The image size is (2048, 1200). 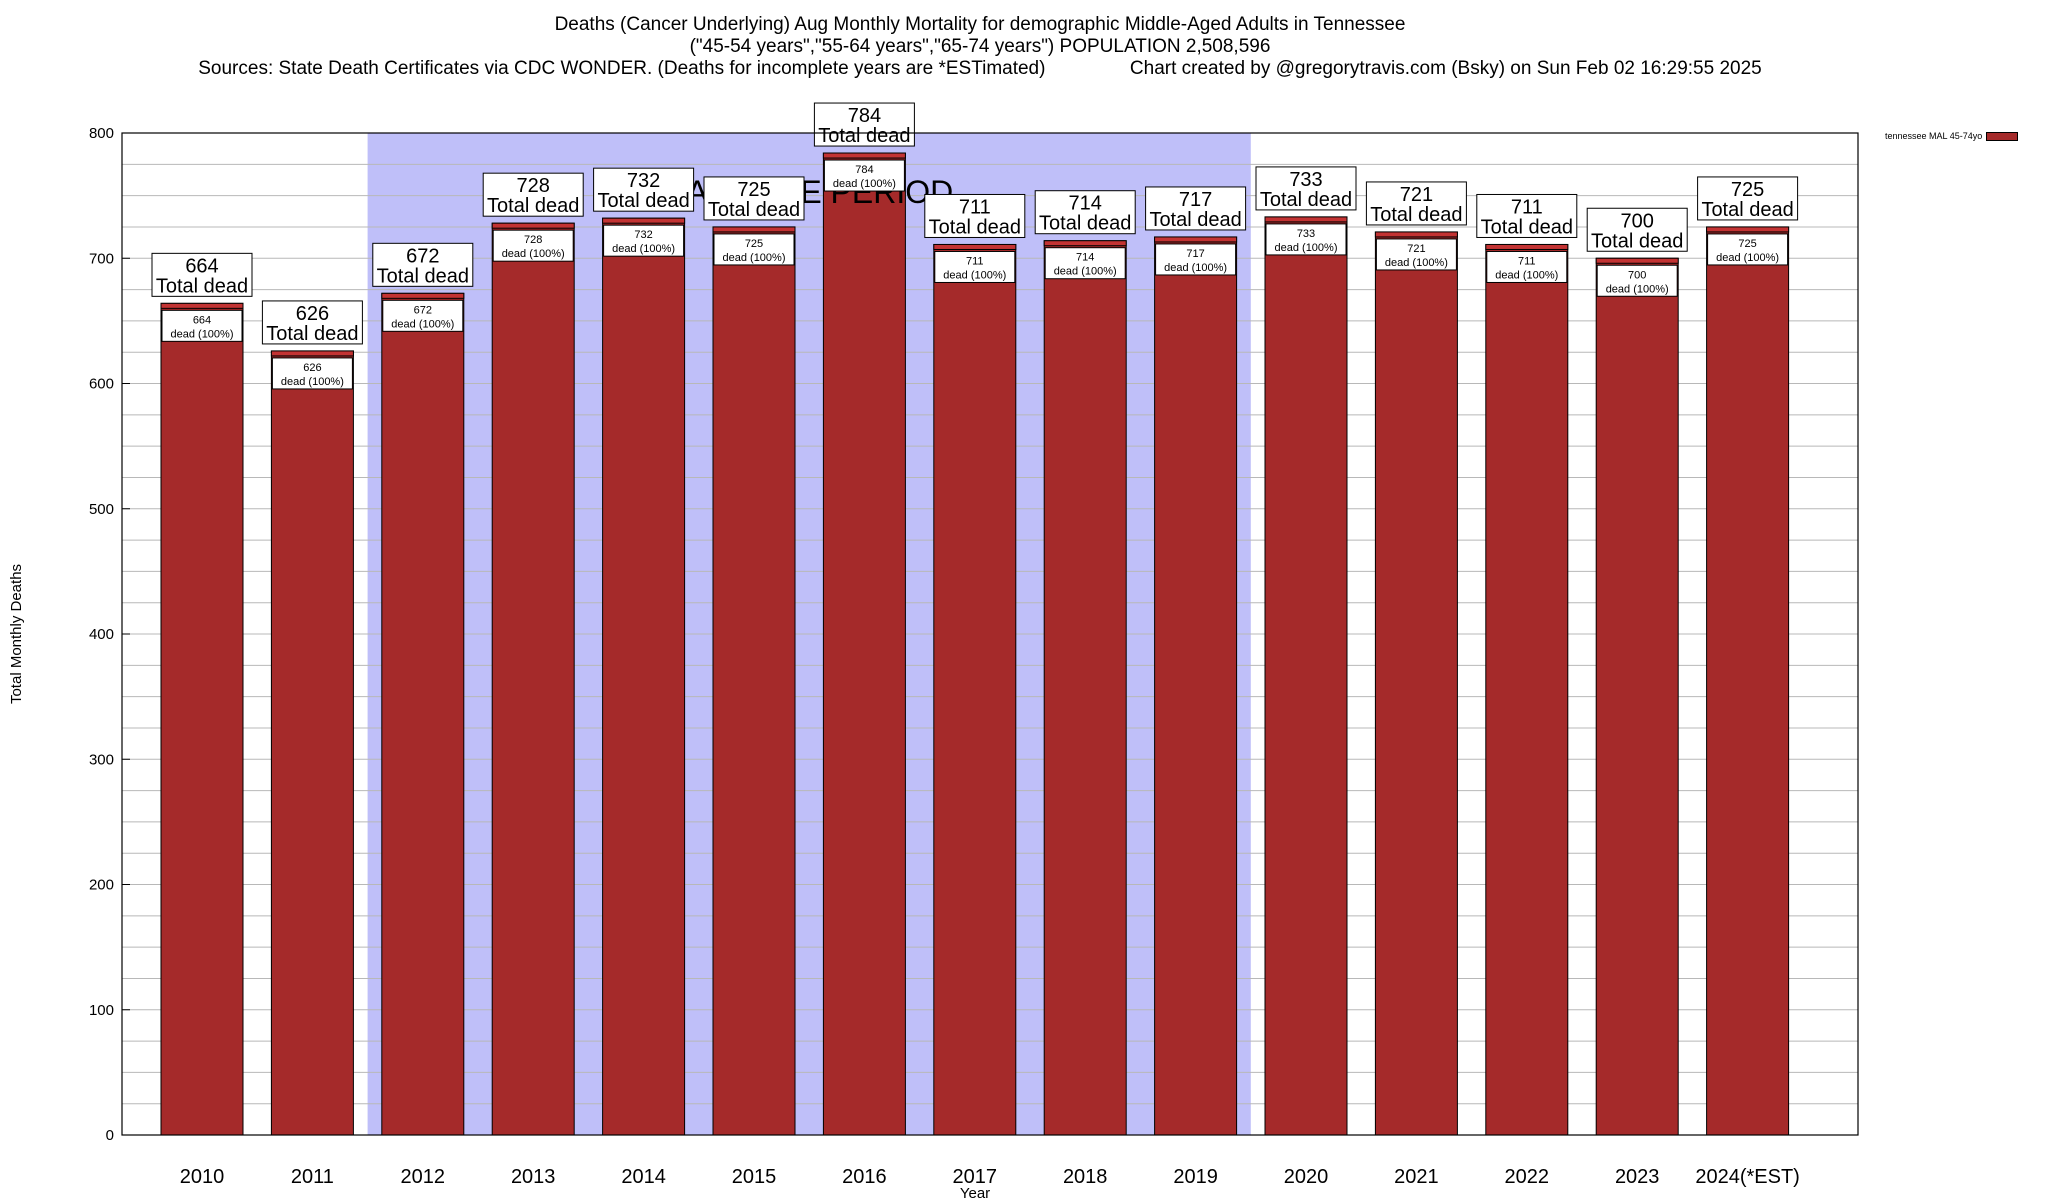 What do you see at coordinates (110, 1135) in the screenshot?
I see `y-tick-label: 0` at bounding box center [110, 1135].